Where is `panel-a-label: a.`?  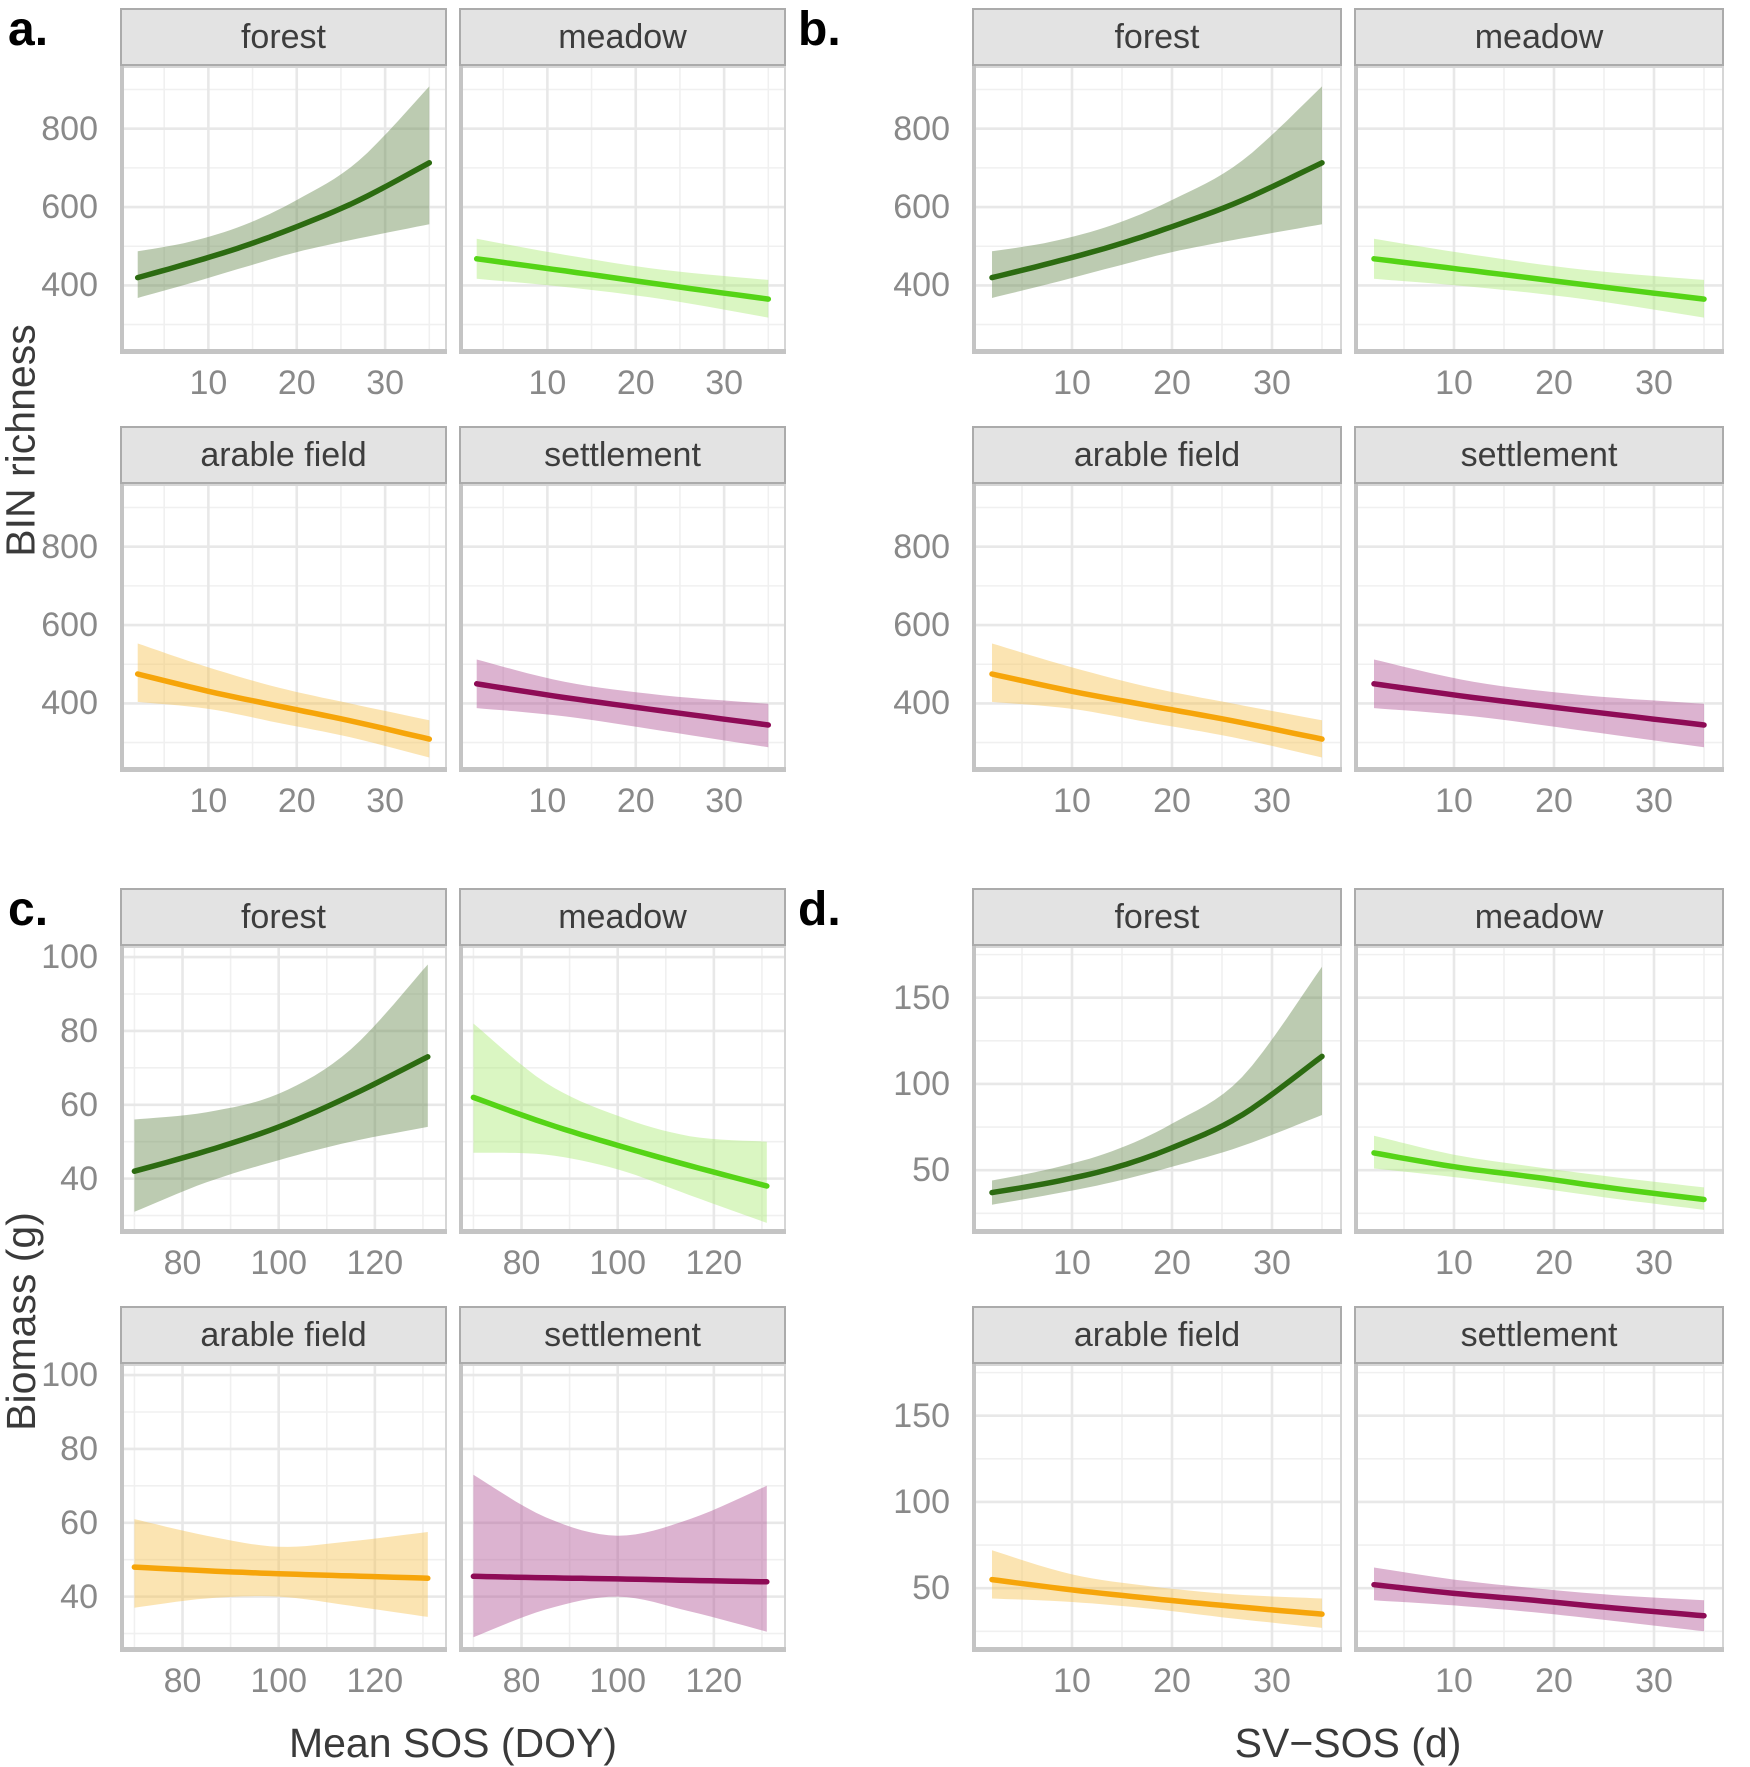
panel-a-label: a. is located at coordinates (28, 29).